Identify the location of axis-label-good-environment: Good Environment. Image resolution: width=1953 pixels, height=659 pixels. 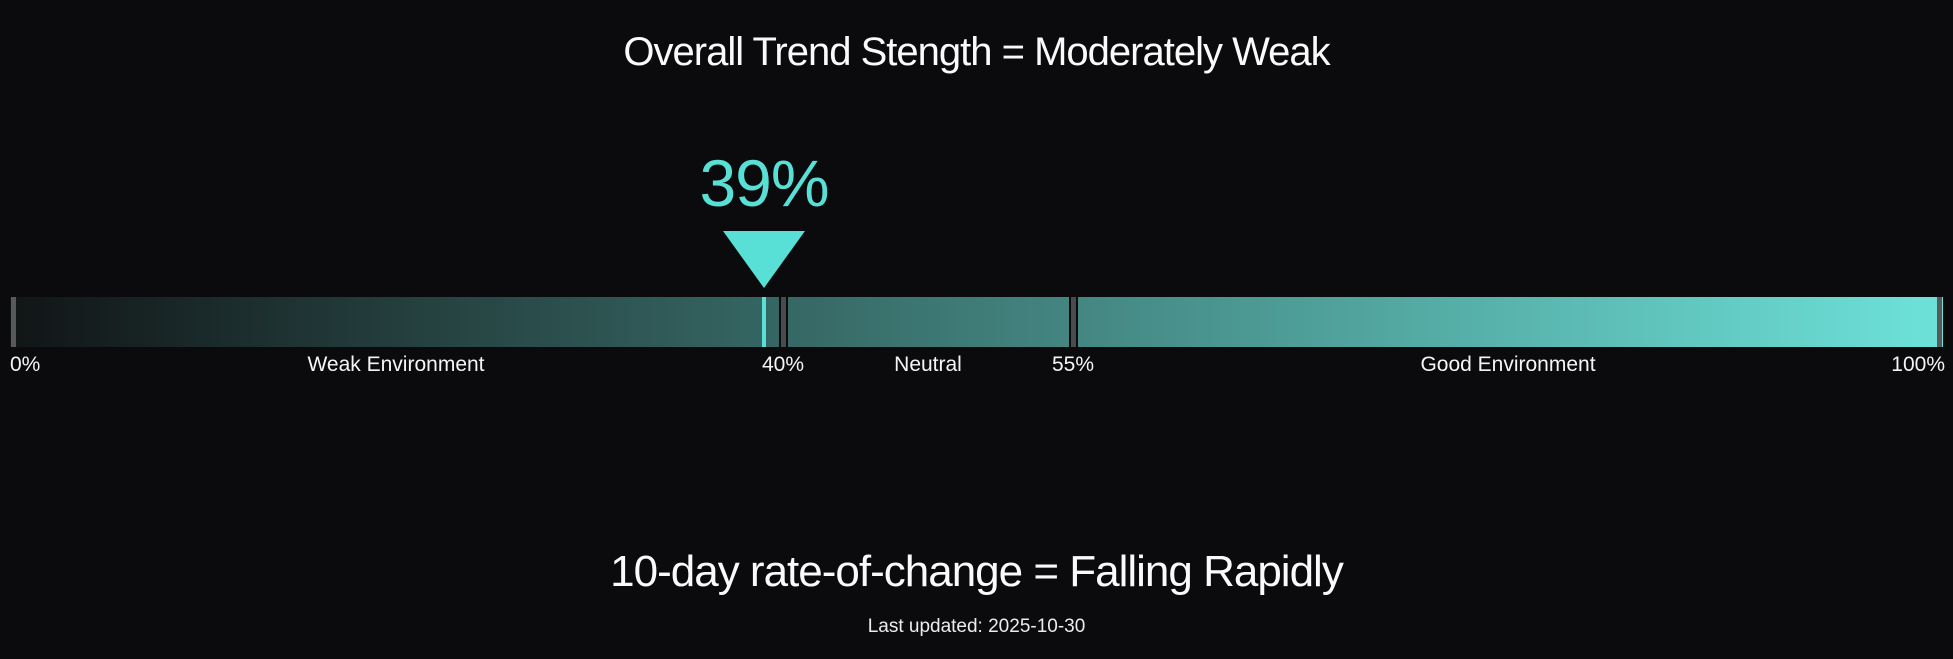
(1508, 364).